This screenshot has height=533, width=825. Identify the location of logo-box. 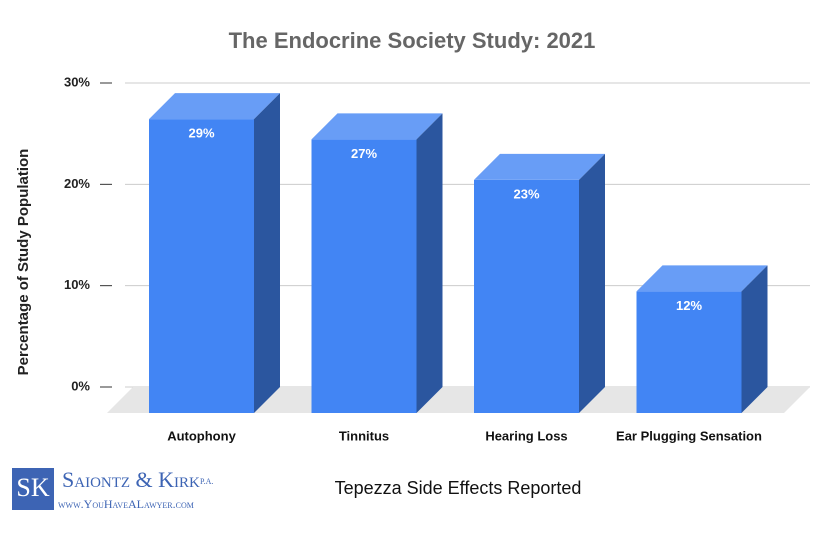
(33, 489).